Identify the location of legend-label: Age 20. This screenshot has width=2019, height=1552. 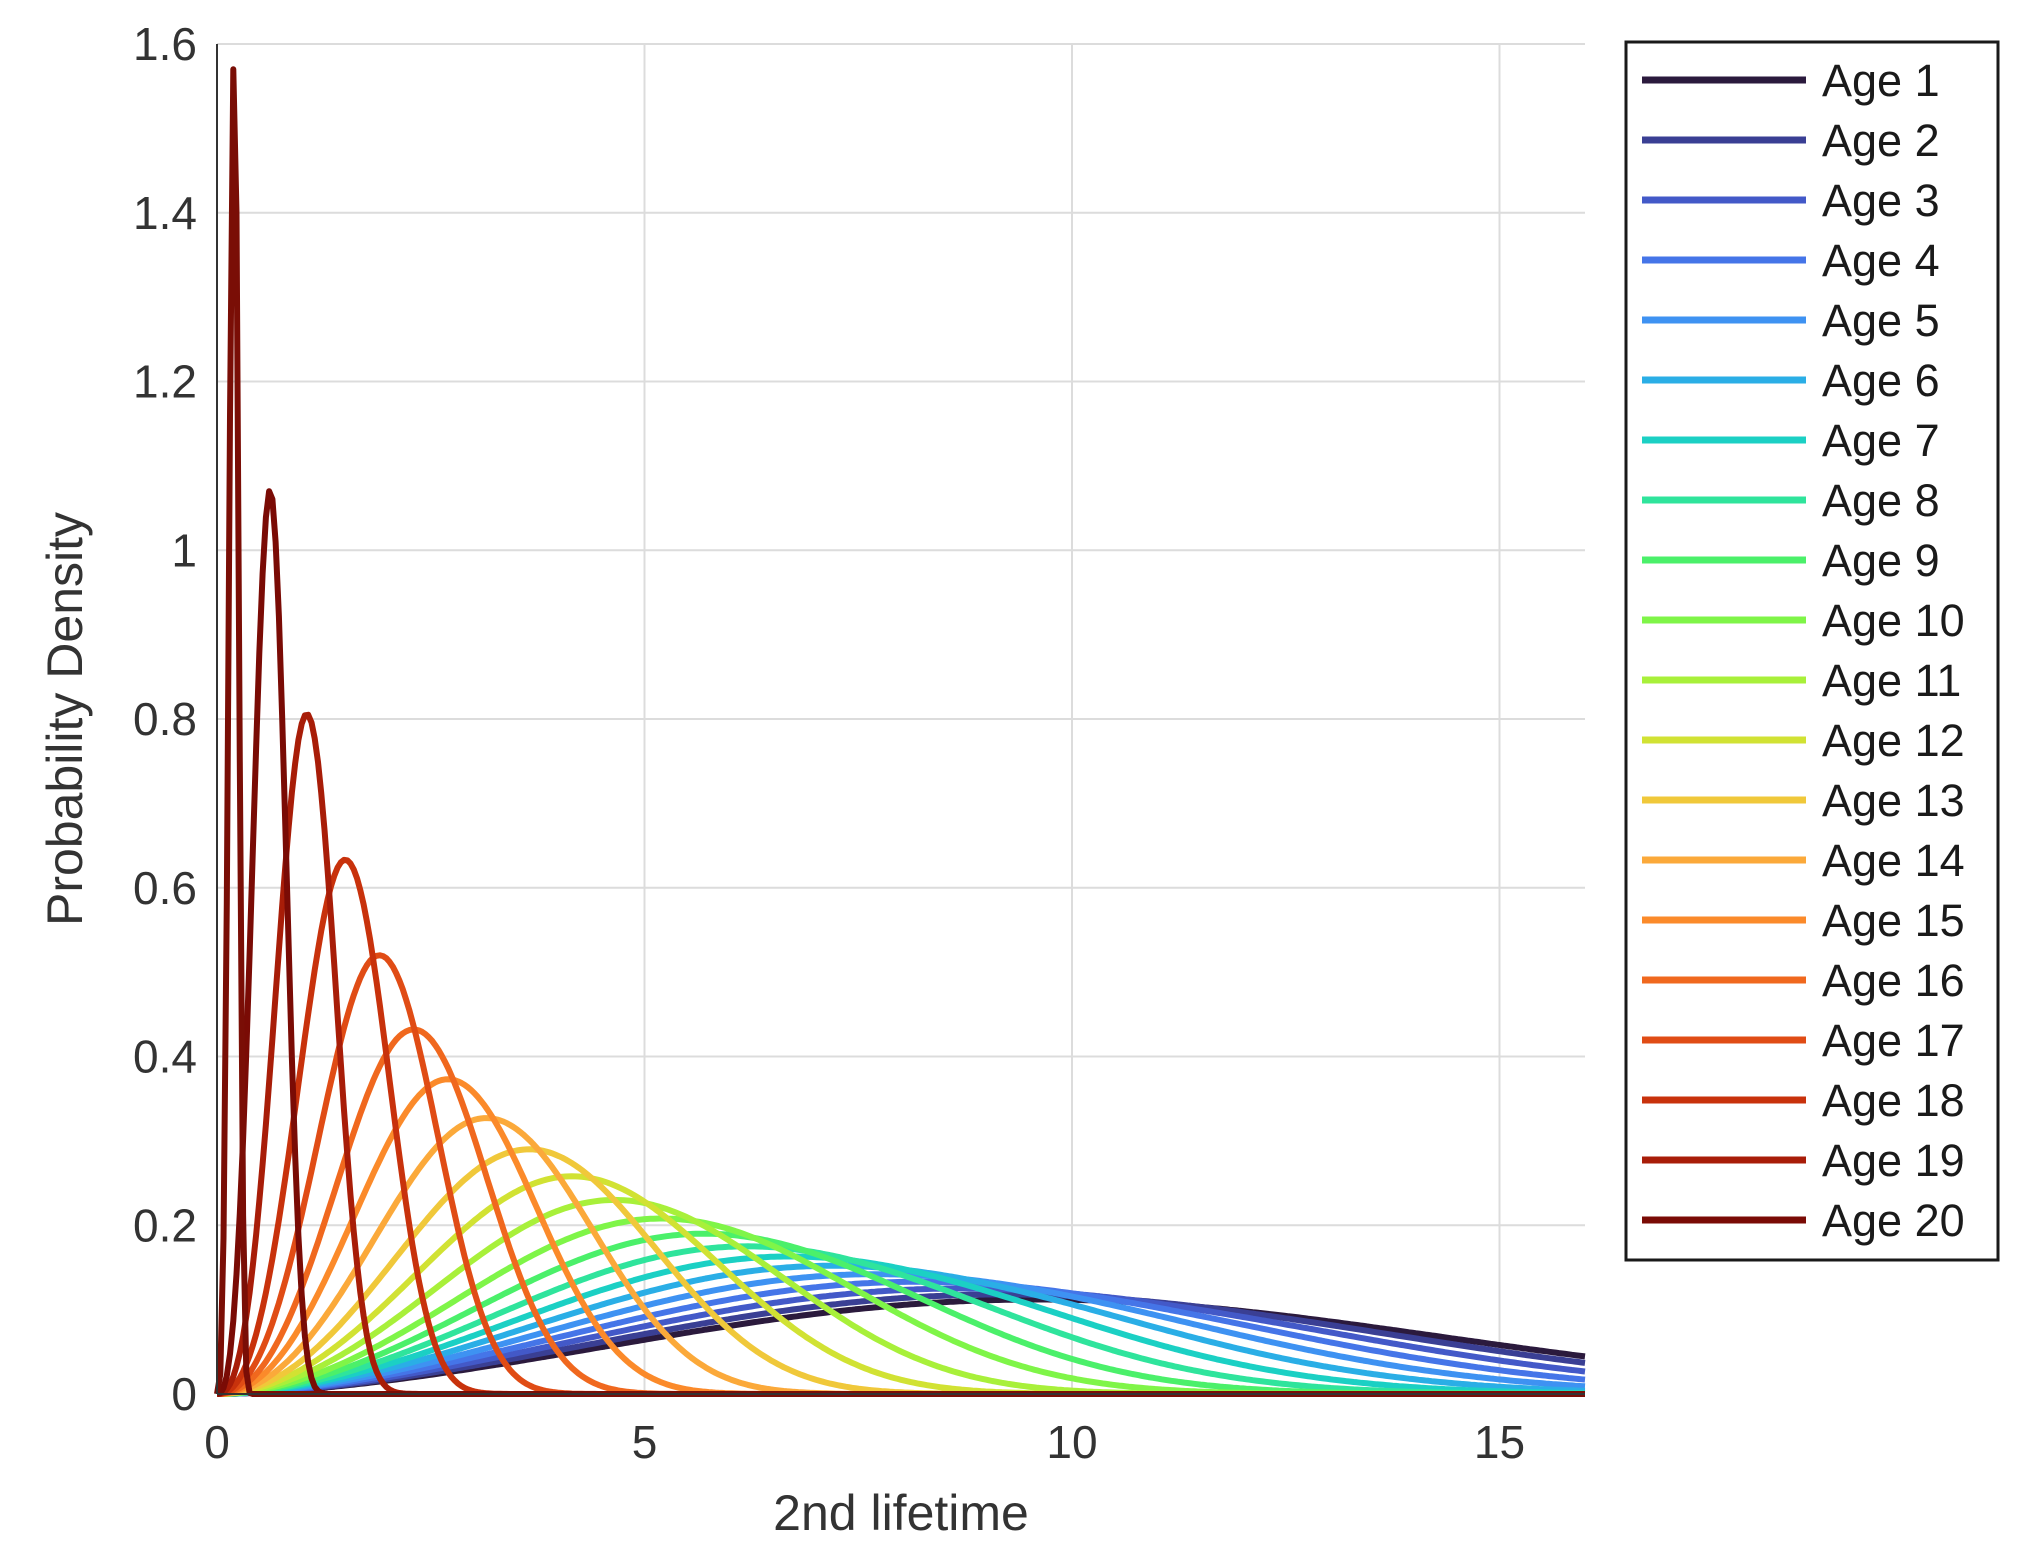
(1893, 1220).